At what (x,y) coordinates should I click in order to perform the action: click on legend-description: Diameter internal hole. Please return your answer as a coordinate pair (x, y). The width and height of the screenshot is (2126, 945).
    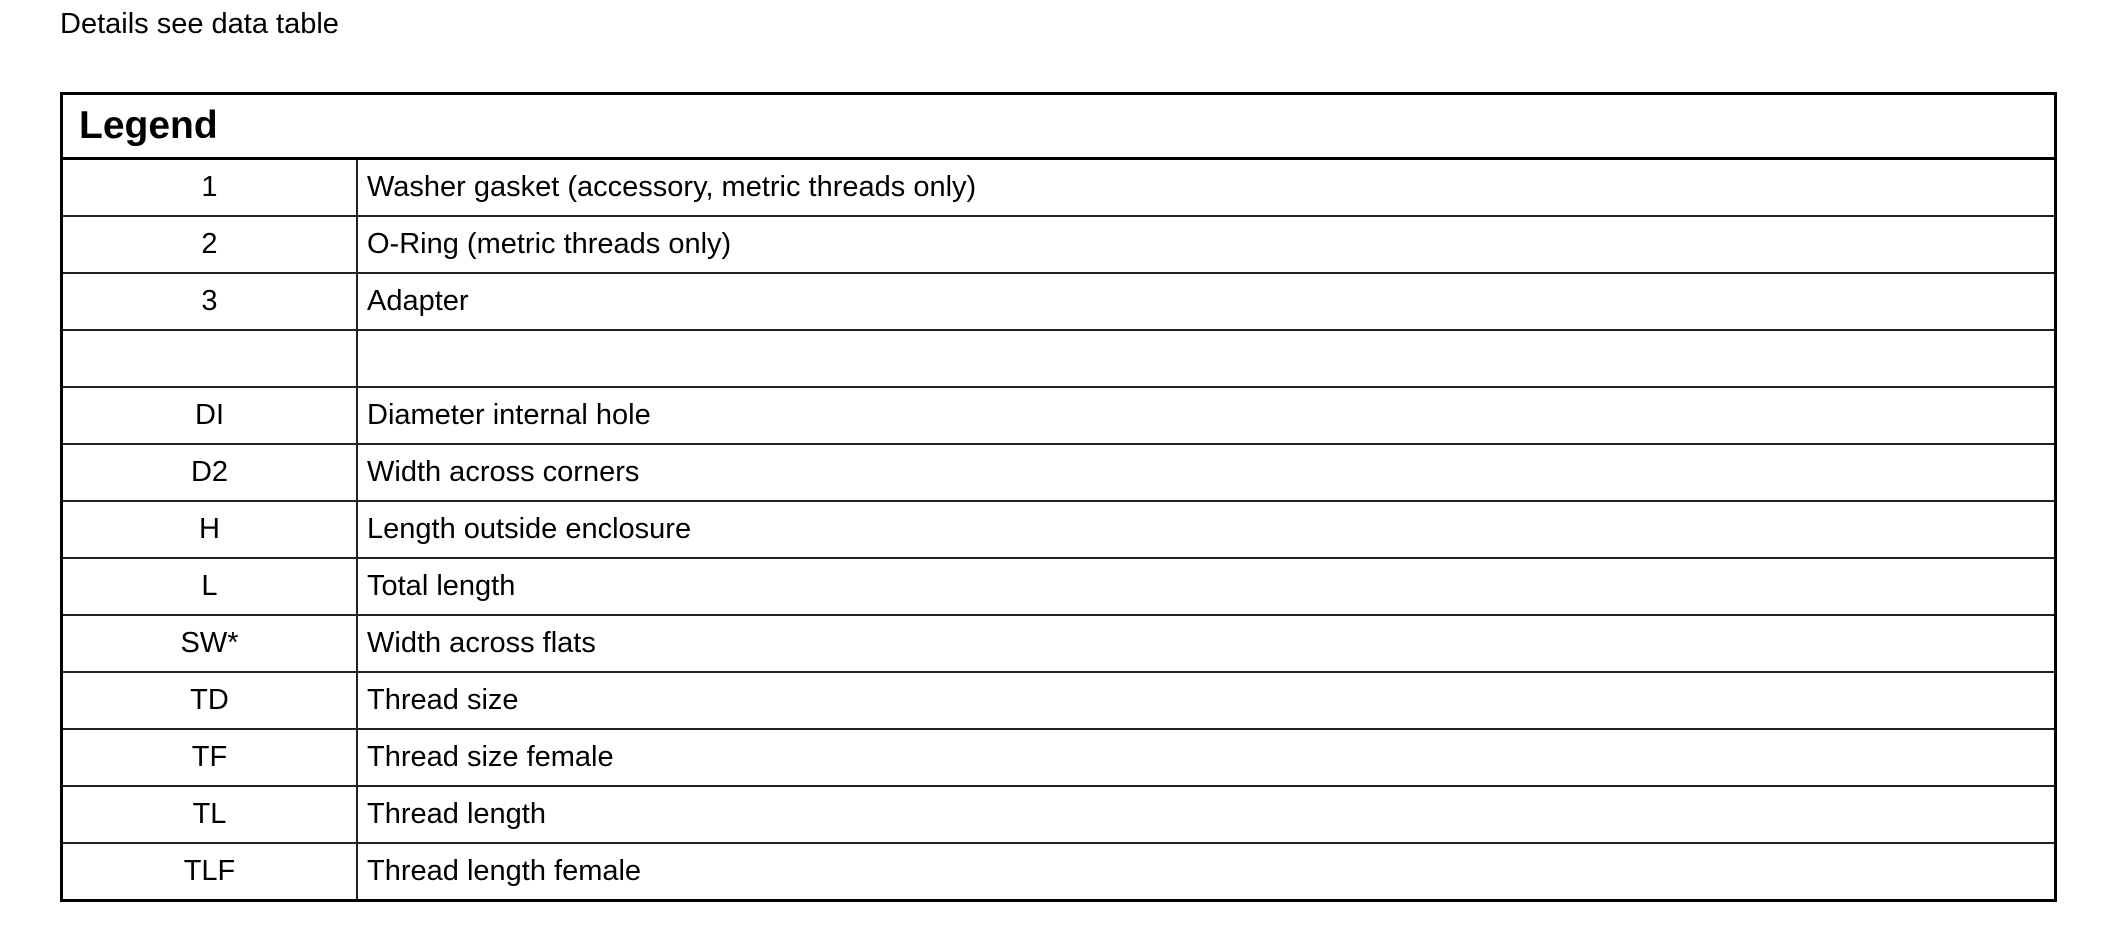
    Looking at the image, I should click on (1206, 415).